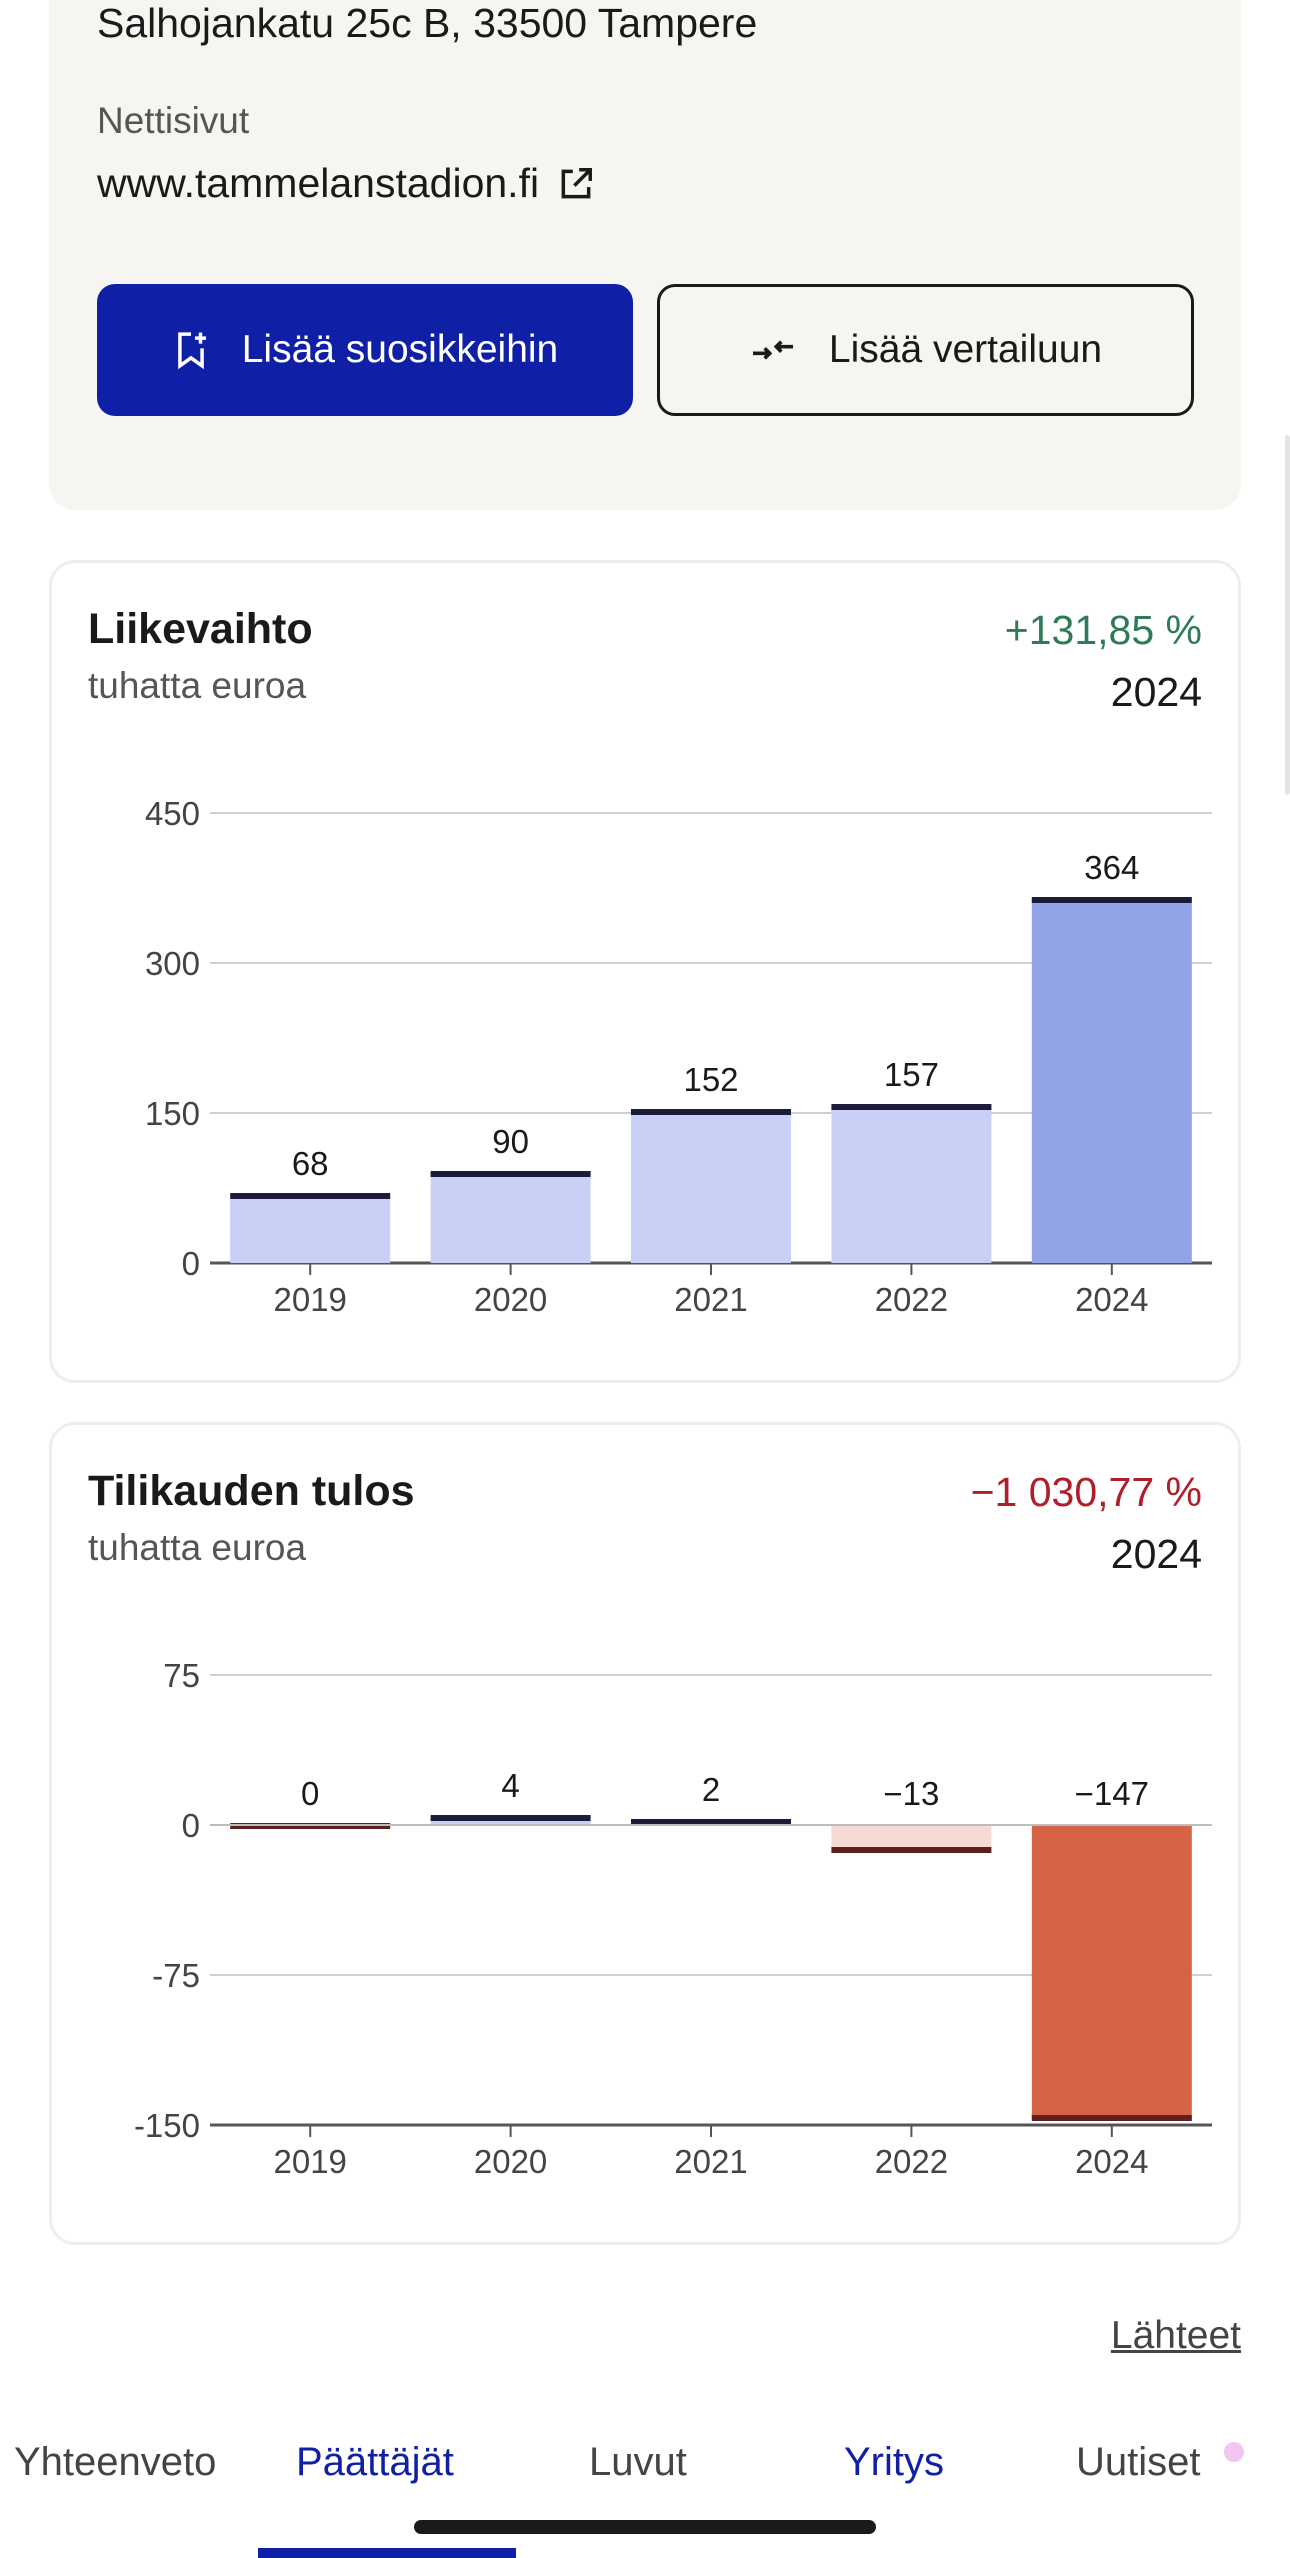 Image resolution: width=1290 pixels, height=2558 pixels. I want to click on revenue-y-tick-label: 300, so click(172, 963).